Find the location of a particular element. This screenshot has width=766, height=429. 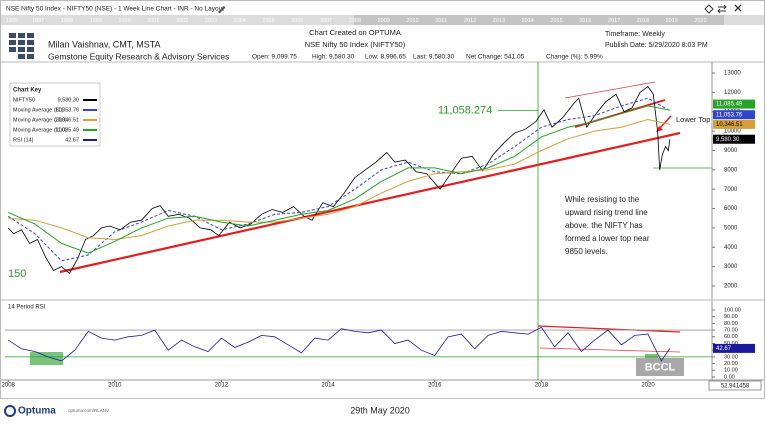

cursor-readout: 52.941458 is located at coordinates (735, 387).